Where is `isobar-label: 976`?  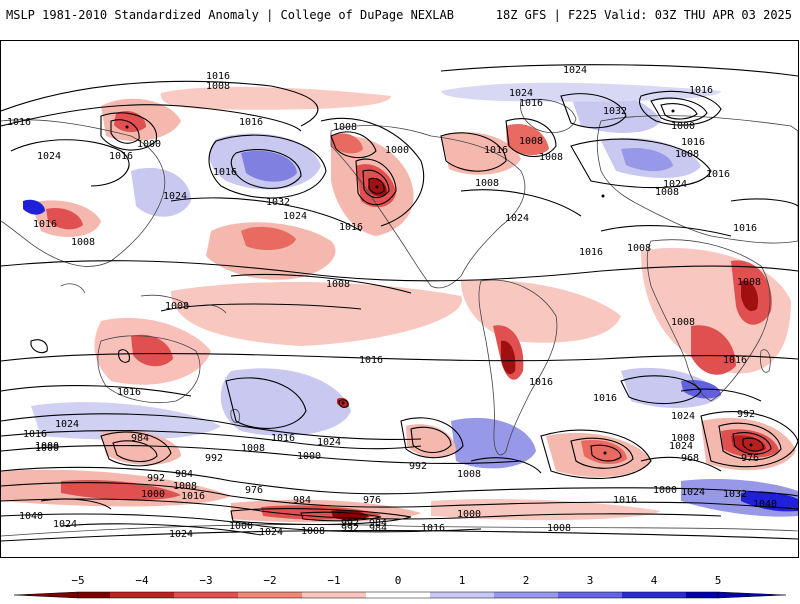 isobar-label: 976 is located at coordinates (372, 500).